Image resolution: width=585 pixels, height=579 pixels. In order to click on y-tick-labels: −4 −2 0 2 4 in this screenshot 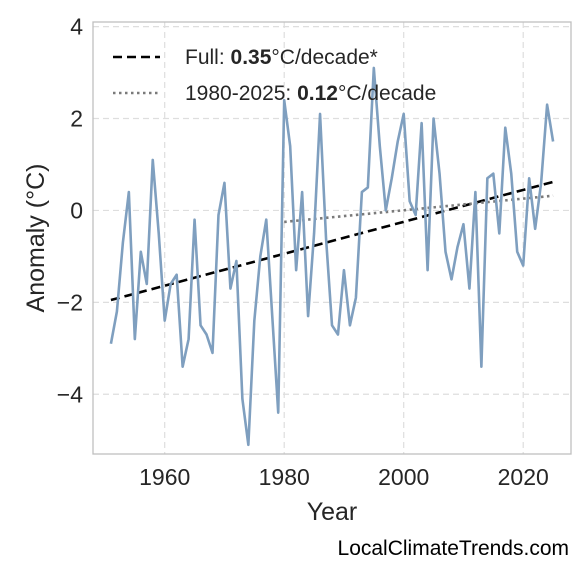, I will do `click(70, 211)`.